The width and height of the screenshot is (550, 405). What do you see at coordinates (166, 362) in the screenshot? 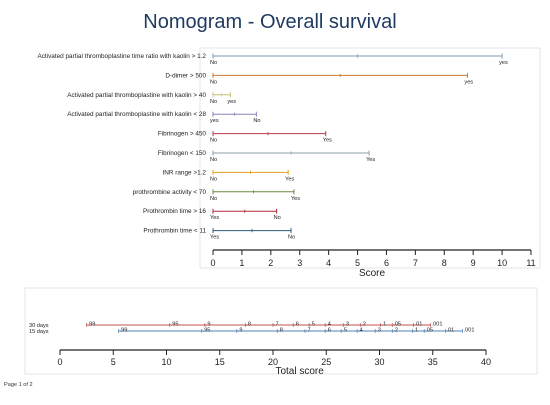
I see `total-axis-tick-label: 10` at bounding box center [166, 362].